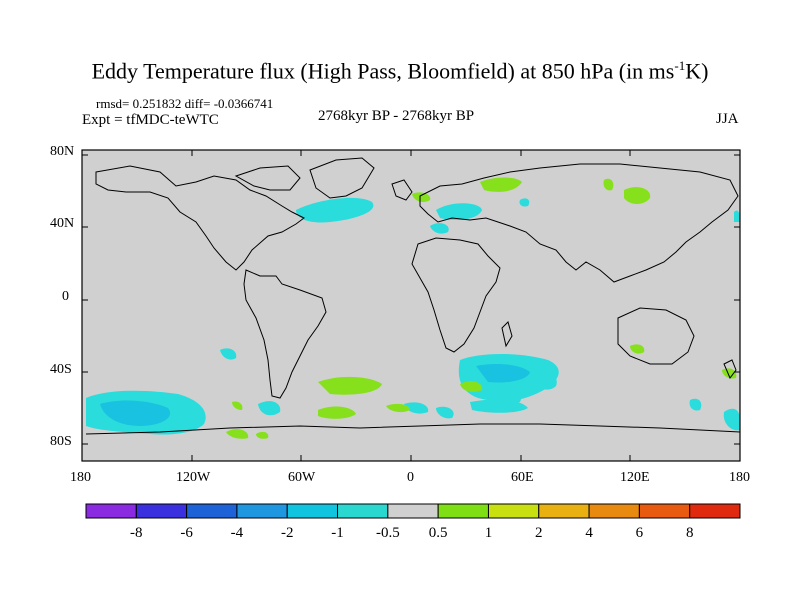 Image resolution: width=800 pixels, height=600 pixels. I want to click on anomaly-southern-ocean-a, so click(499, 406).